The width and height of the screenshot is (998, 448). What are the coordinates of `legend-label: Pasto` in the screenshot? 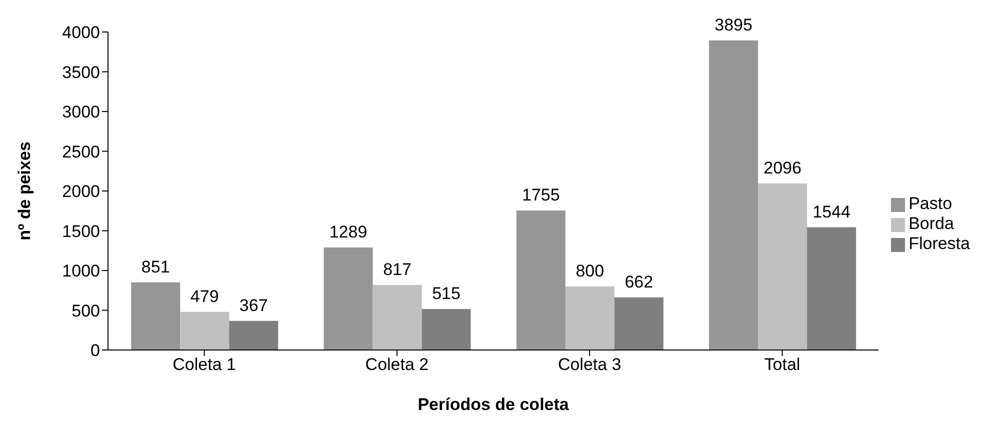 It's located at (930, 203).